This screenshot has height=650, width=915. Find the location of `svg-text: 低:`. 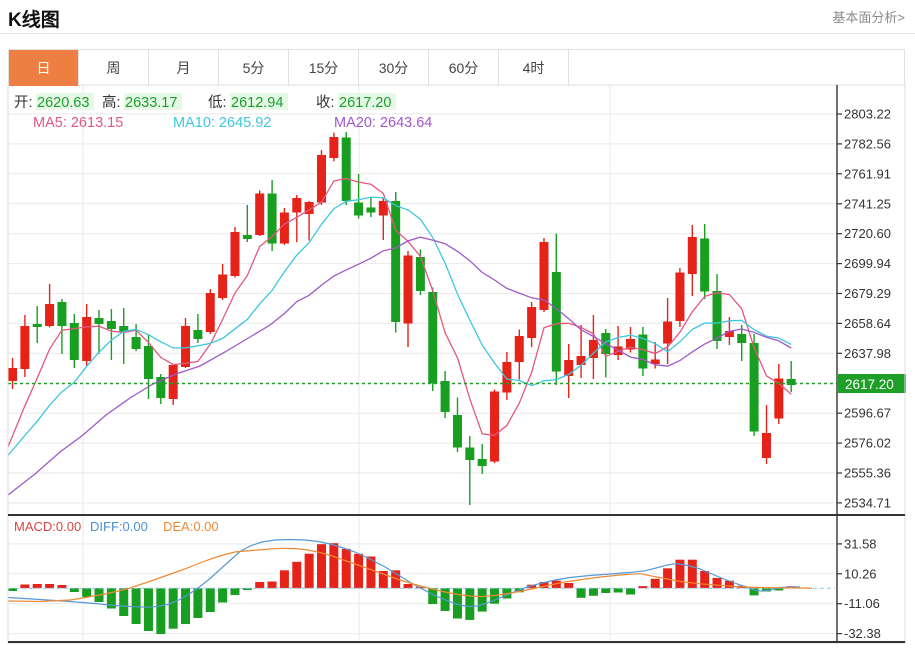

svg-text: 低: is located at coordinates (217, 102).